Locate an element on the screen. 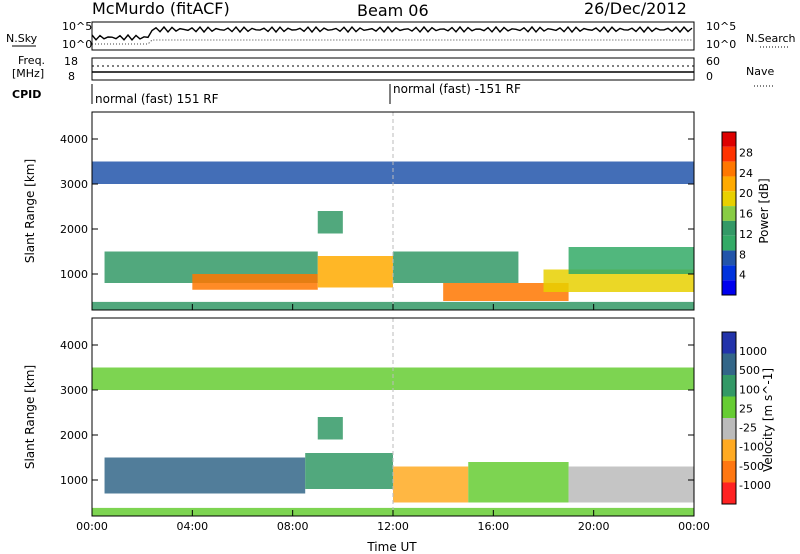  power-x-ticks is located at coordinates (393, 307).